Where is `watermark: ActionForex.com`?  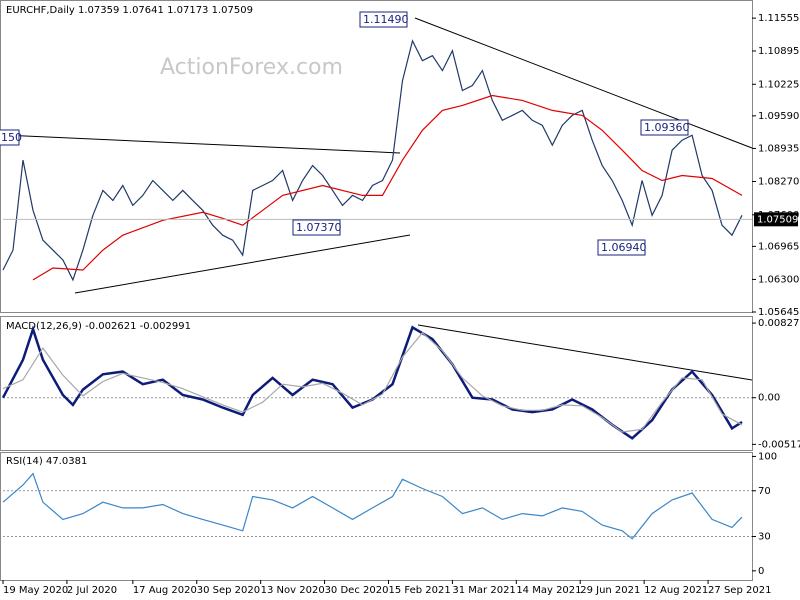 watermark: ActionForex.com is located at coordinates (251, 67).